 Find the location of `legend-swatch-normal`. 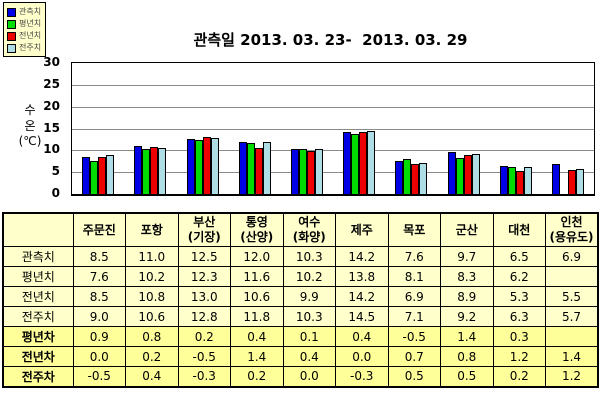

legend-swatch-normal is located at coordinates (11, 24).